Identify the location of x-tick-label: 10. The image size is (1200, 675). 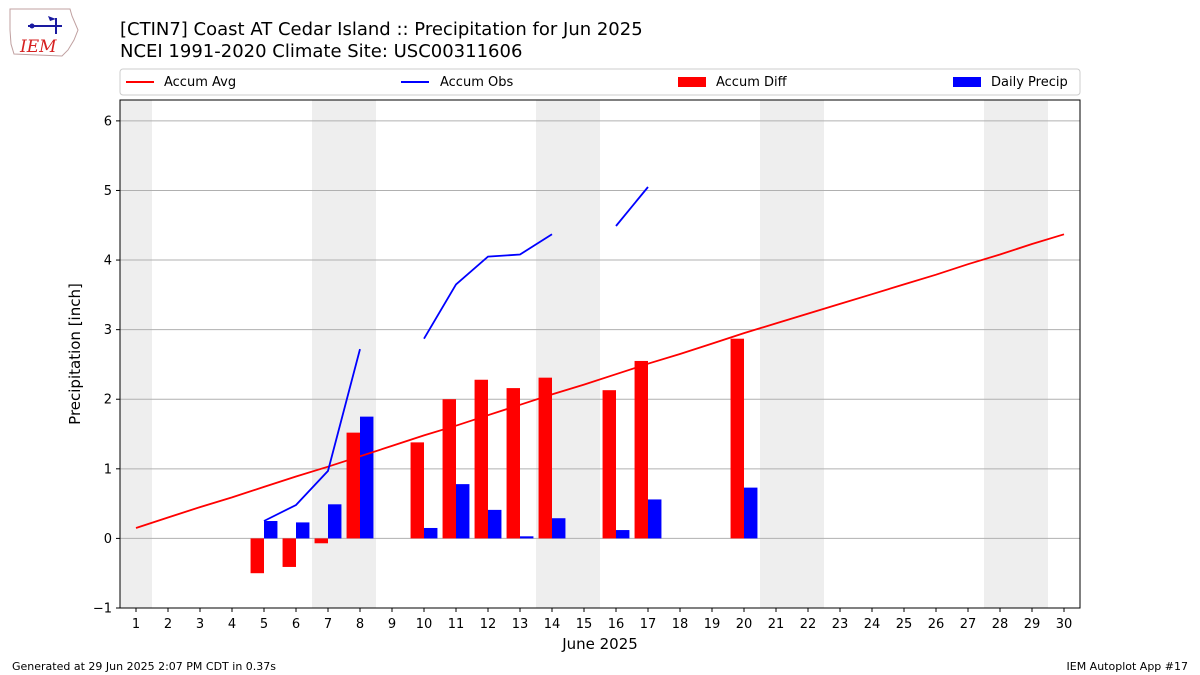
(424, 624).